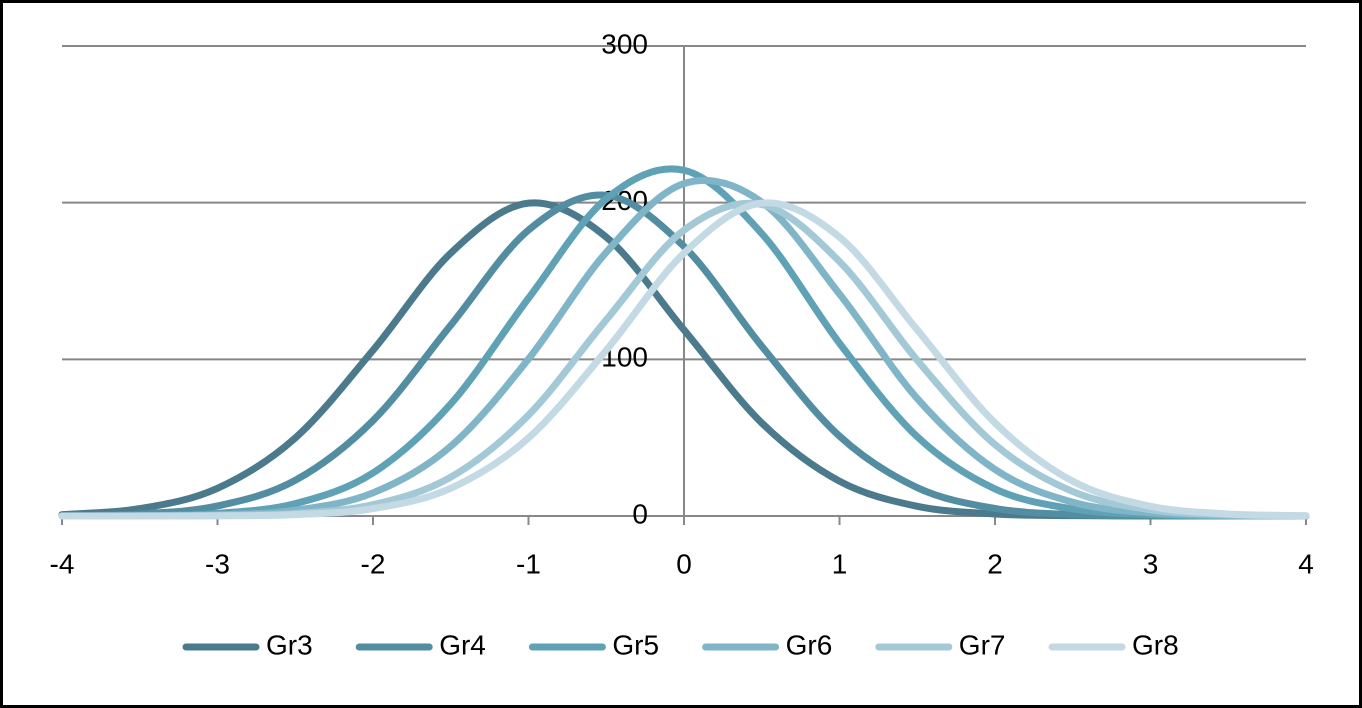 This screenshot has height=708, width=1362. I want to click on x-tick-label: 4, so click(1306, 563).